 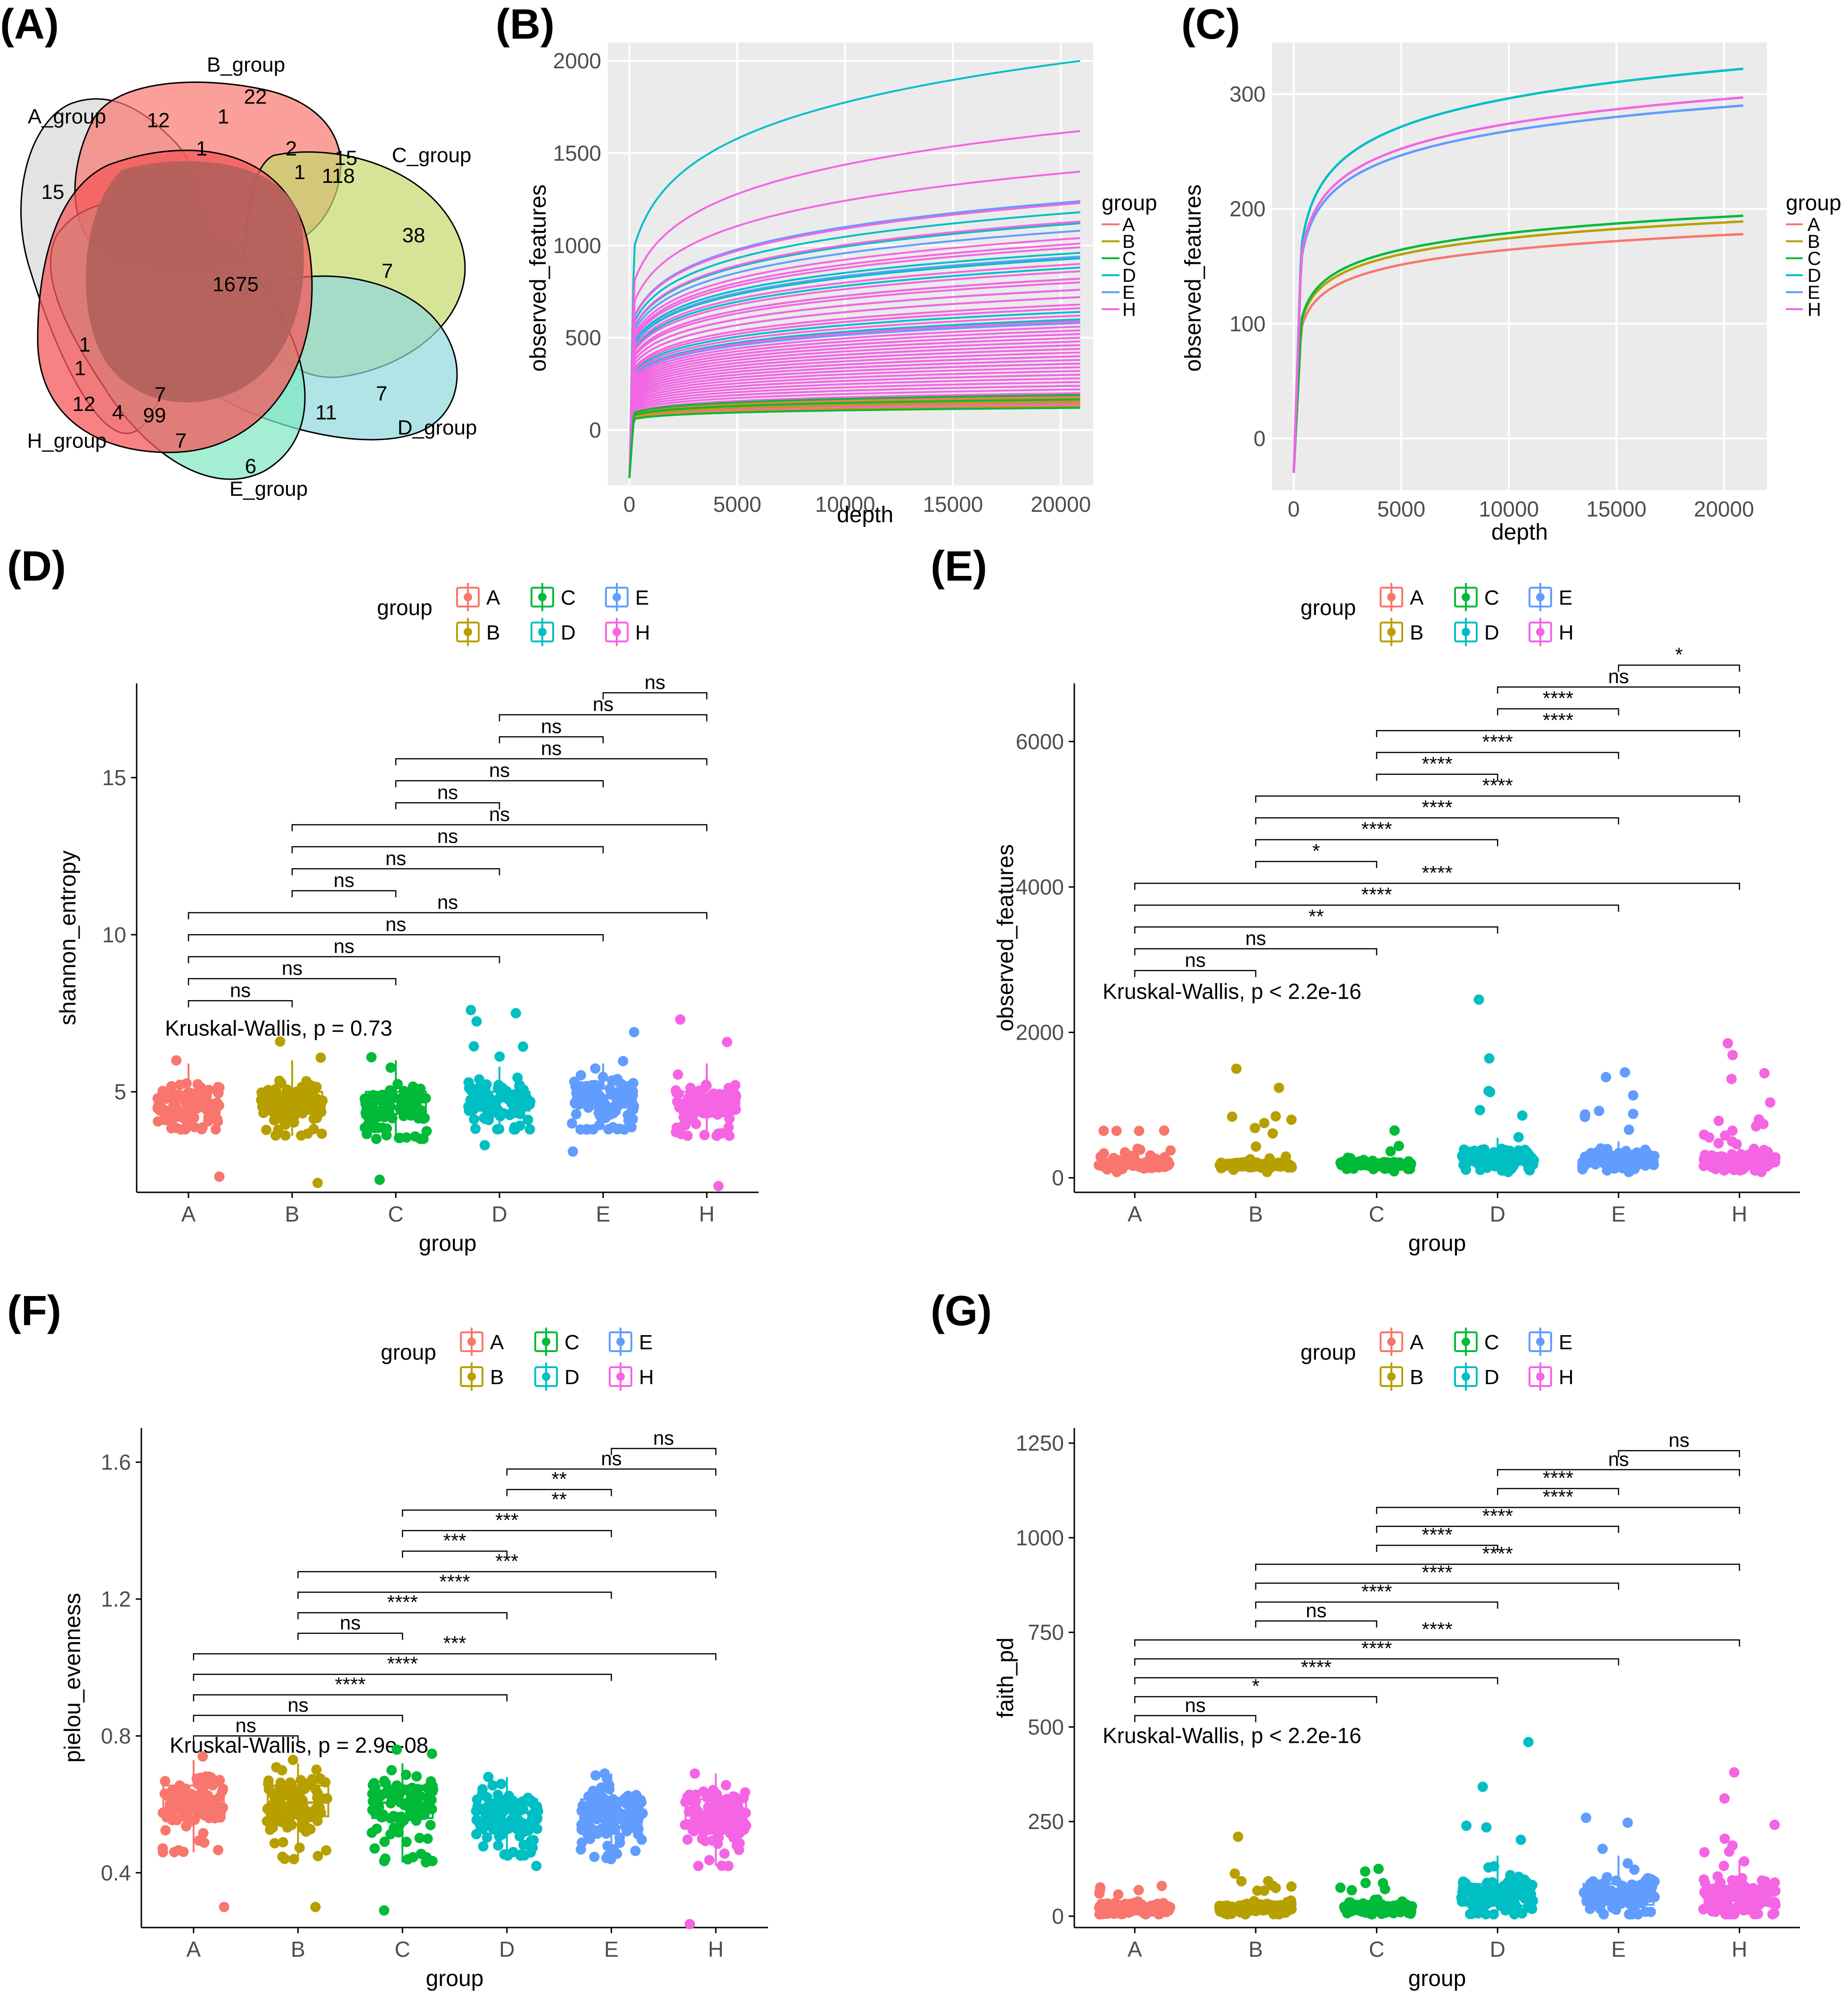 What do you see at coordinates (346, 158) in the screenshot?
I see `venn-region-6: 15` at bounding box center [346, 158].